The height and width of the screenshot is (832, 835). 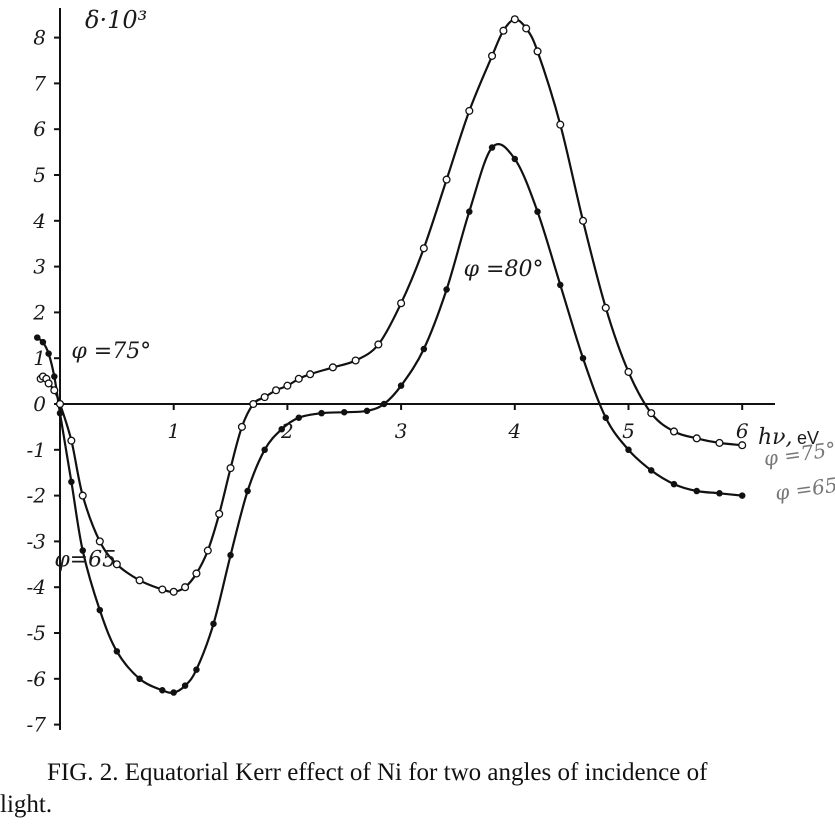 I want to click on y-tick-label: 8, so click(x=39, y=38).